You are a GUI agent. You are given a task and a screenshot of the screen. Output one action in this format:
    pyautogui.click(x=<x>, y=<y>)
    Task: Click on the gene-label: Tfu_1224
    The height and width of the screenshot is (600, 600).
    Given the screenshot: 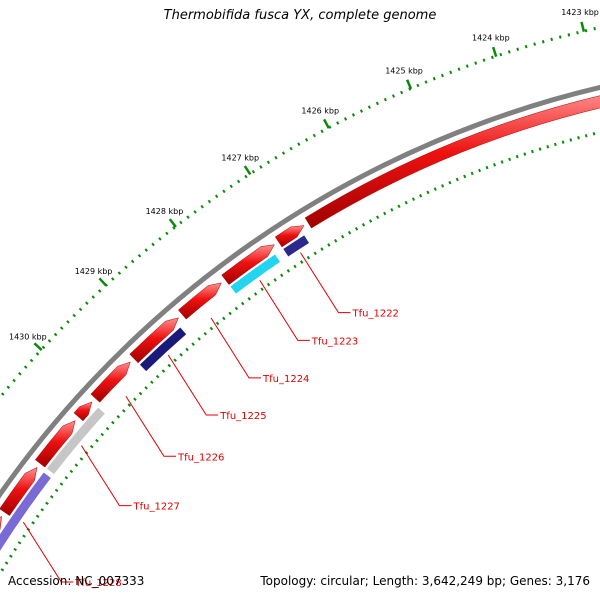 What is the action you would take?
    pyautogui.click(x=285, y=379)
    